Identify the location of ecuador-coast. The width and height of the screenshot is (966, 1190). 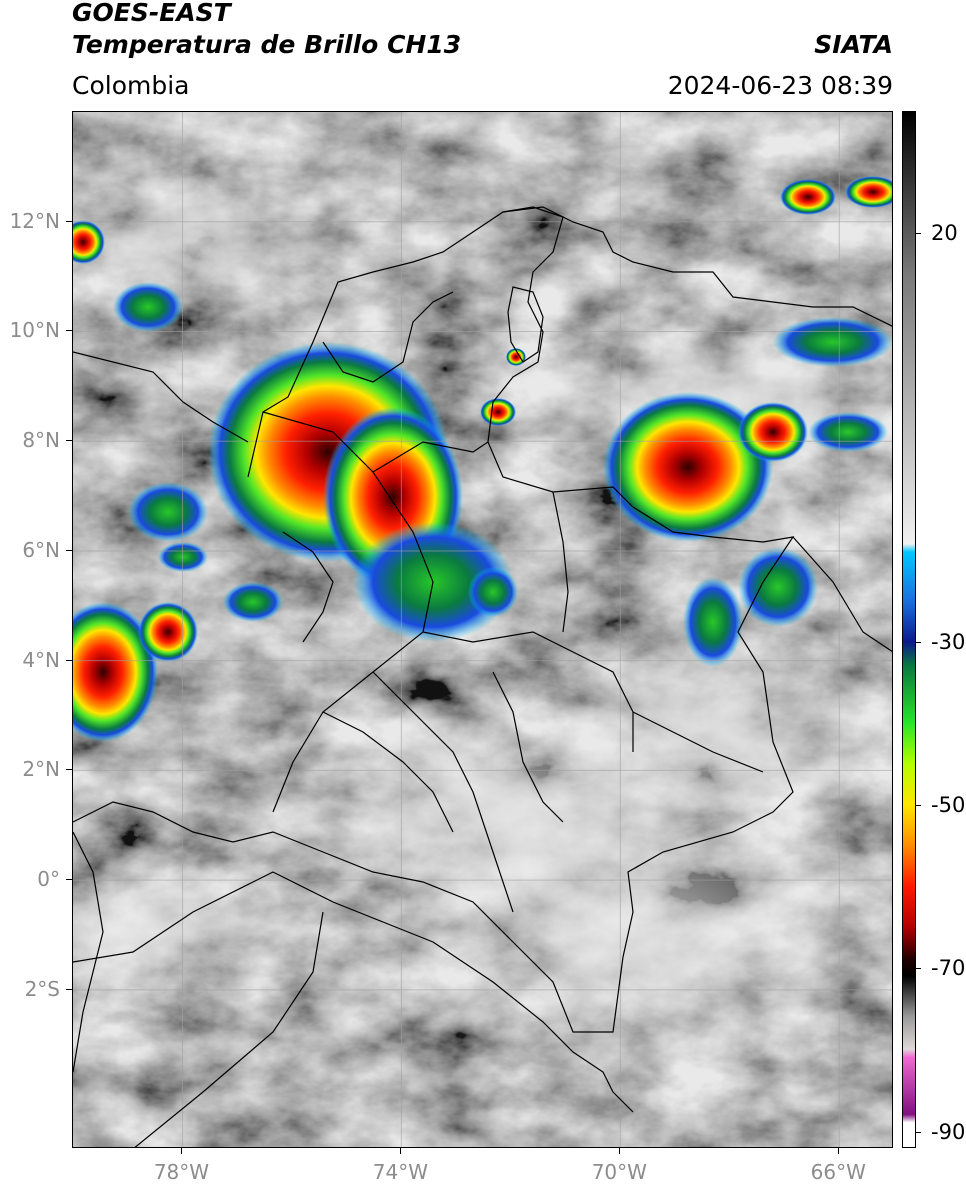
(88, 952).